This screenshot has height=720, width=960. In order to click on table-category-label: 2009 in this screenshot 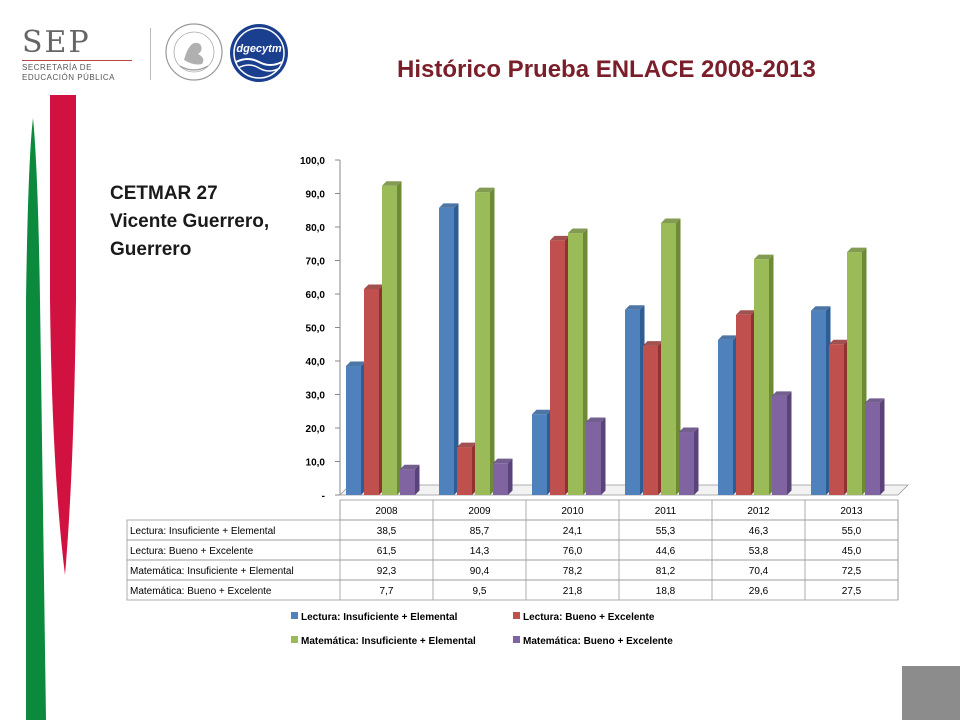, I will do `click(479, 511)`.